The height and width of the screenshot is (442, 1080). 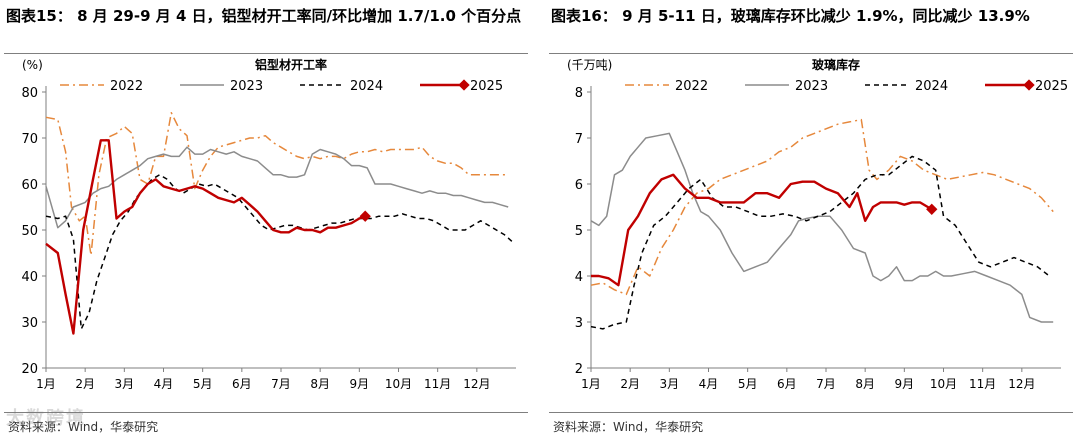 What do you see at coordinates (29, 277) in the screenshot?
I see `y-tick-label: 40` at bounding box center [29, 277].